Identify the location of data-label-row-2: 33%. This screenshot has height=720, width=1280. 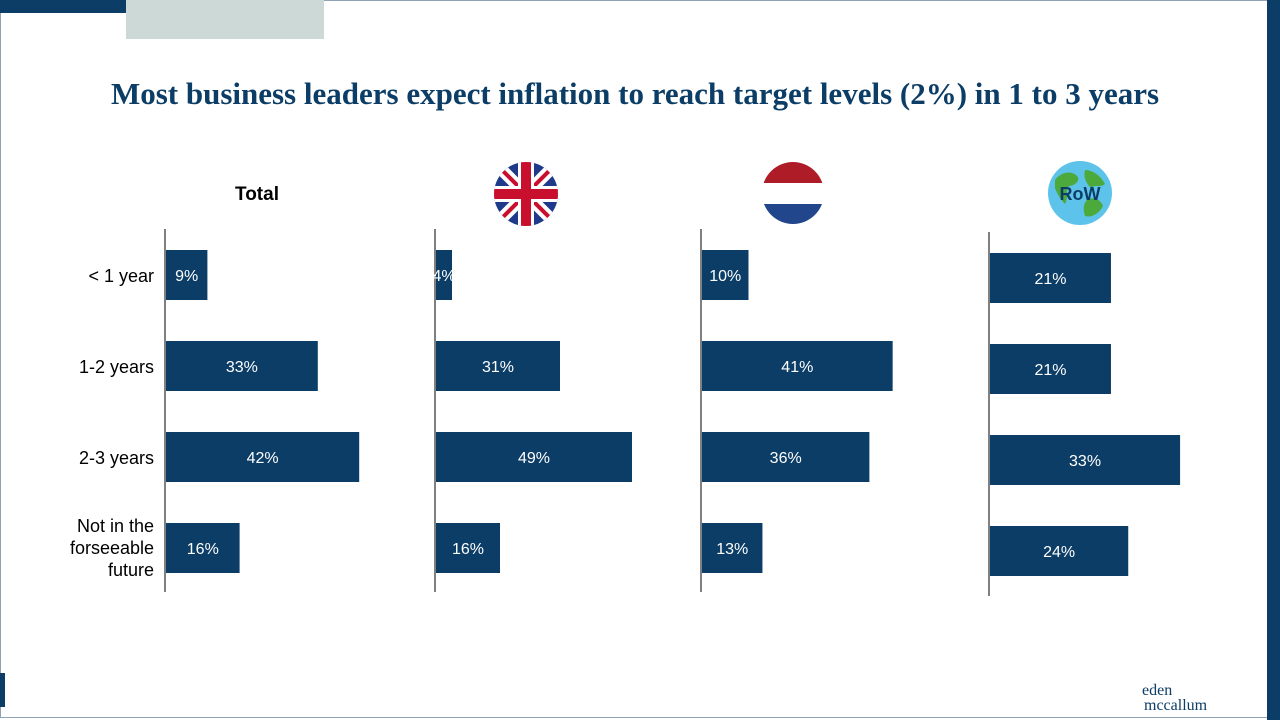
(1085, 461).